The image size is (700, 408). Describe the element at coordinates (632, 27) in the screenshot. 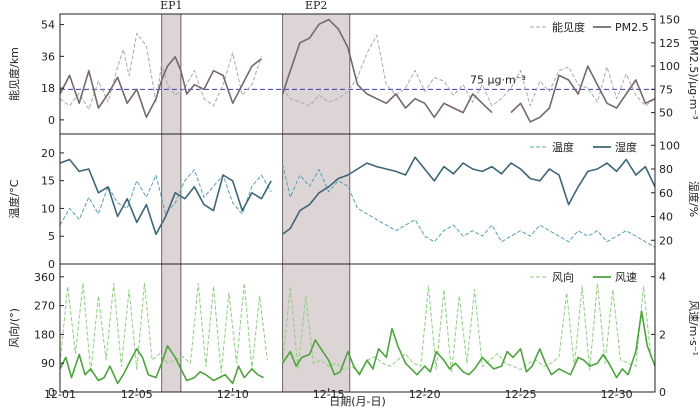

I see `legend-label-1-2: PM2.5` at that location.